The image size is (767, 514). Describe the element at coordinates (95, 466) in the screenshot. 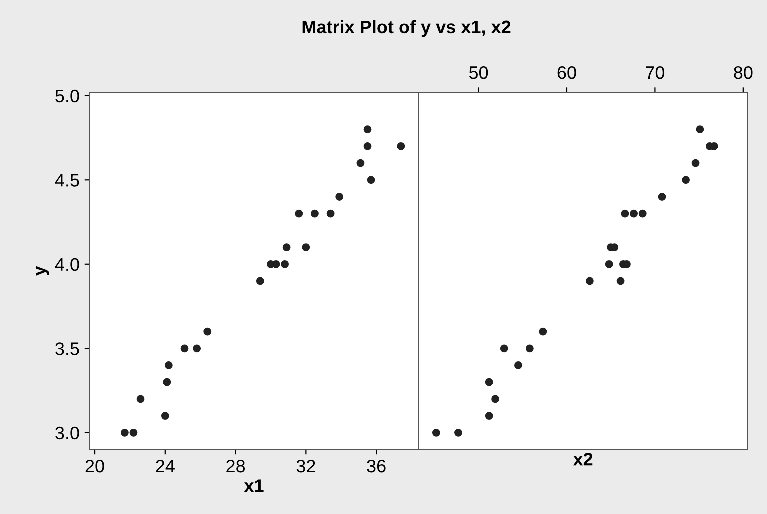

I see `x-tick-label: 20` at that location.